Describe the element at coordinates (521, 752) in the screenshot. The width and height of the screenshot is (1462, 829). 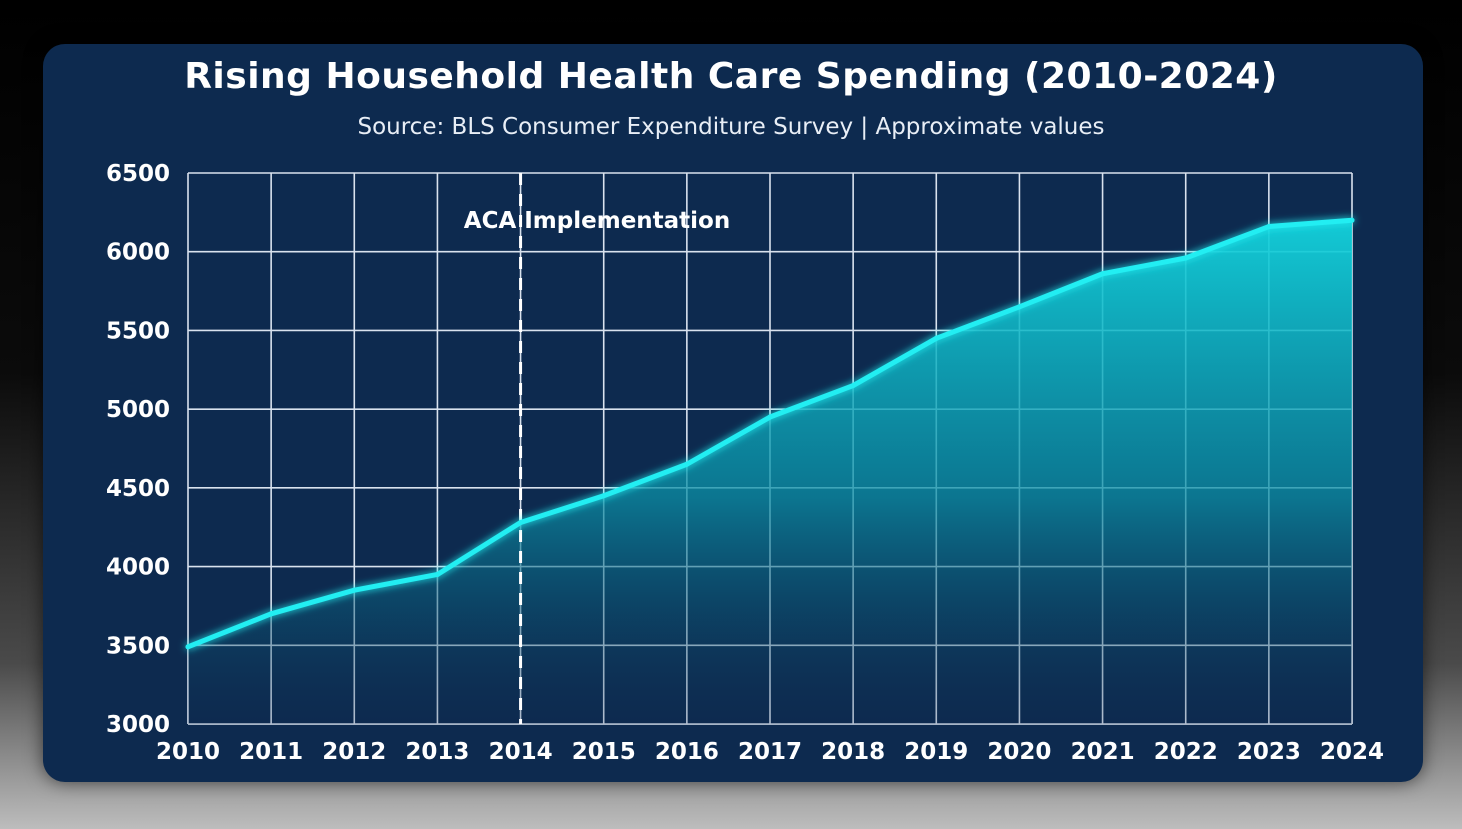
I see `x-tick-label: 2014` at that location.